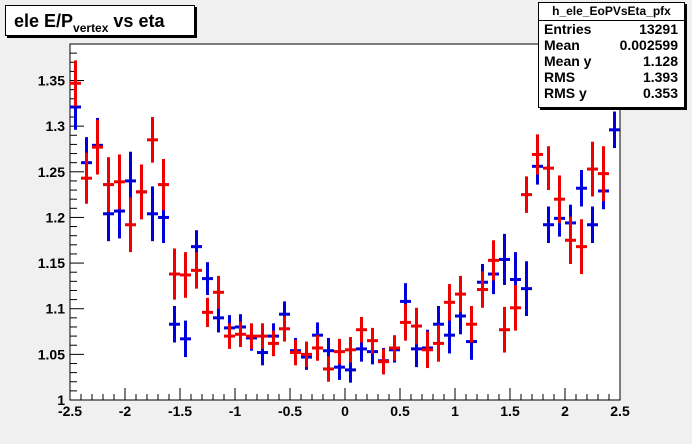  What do you see at coordinates (611, 45) in the screenshot?
I see `stats-row: Mean 0.002599` at bounding box center [611, 45].